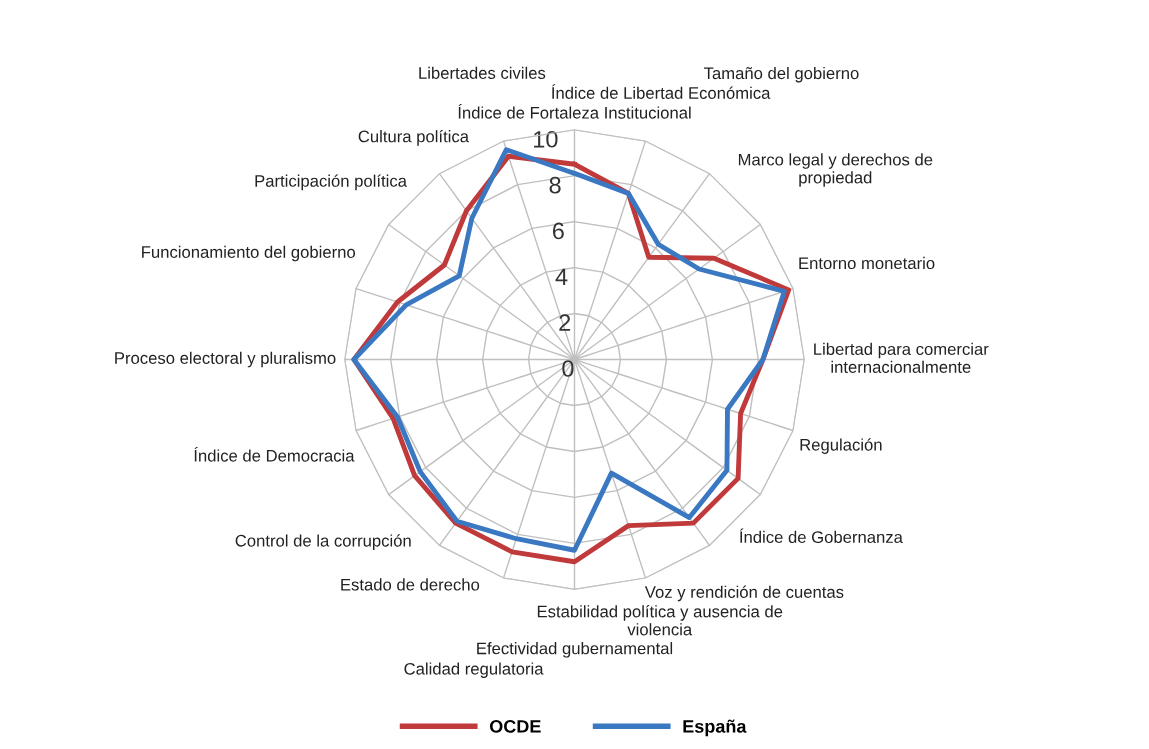 The height and width of the screenshot is (749, 1149). What do you see at coordinates (249, 253) in the screenshot?
I see `spoke-label: Funcionamiento del gobierno` at bounding box center [249, 253].